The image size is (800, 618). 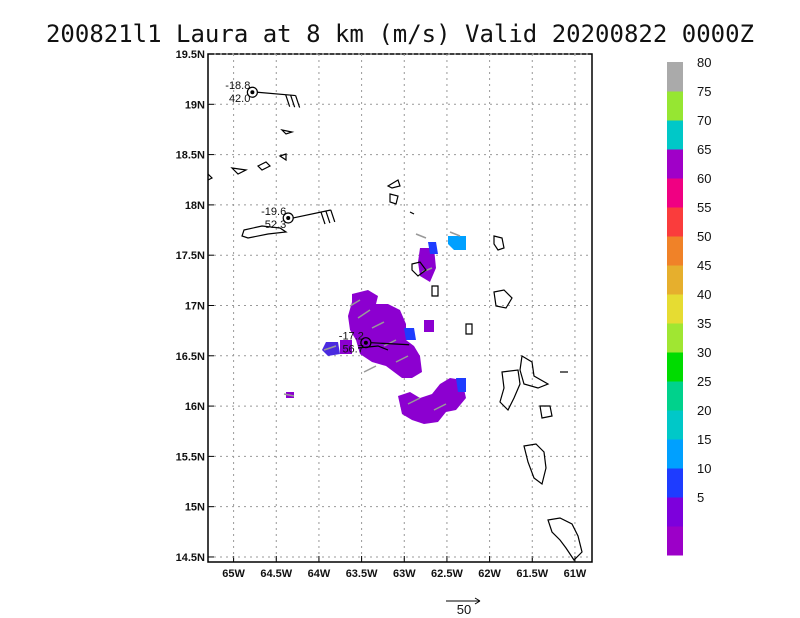 What do you see at coordinates (394, 199) in the screenshot?
I see `island-st-martin` at bounding box center [394, 199].